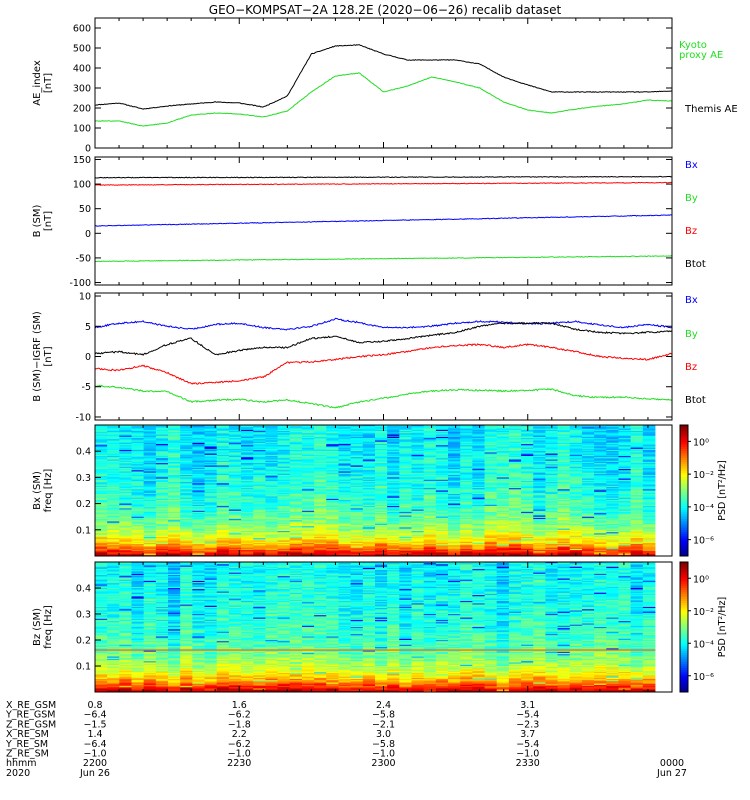 The height and width of the screenshot is (800, 750). Describe the element at coordinates (383, 177) in the screenshot. I see `series-line-btot` at that location.